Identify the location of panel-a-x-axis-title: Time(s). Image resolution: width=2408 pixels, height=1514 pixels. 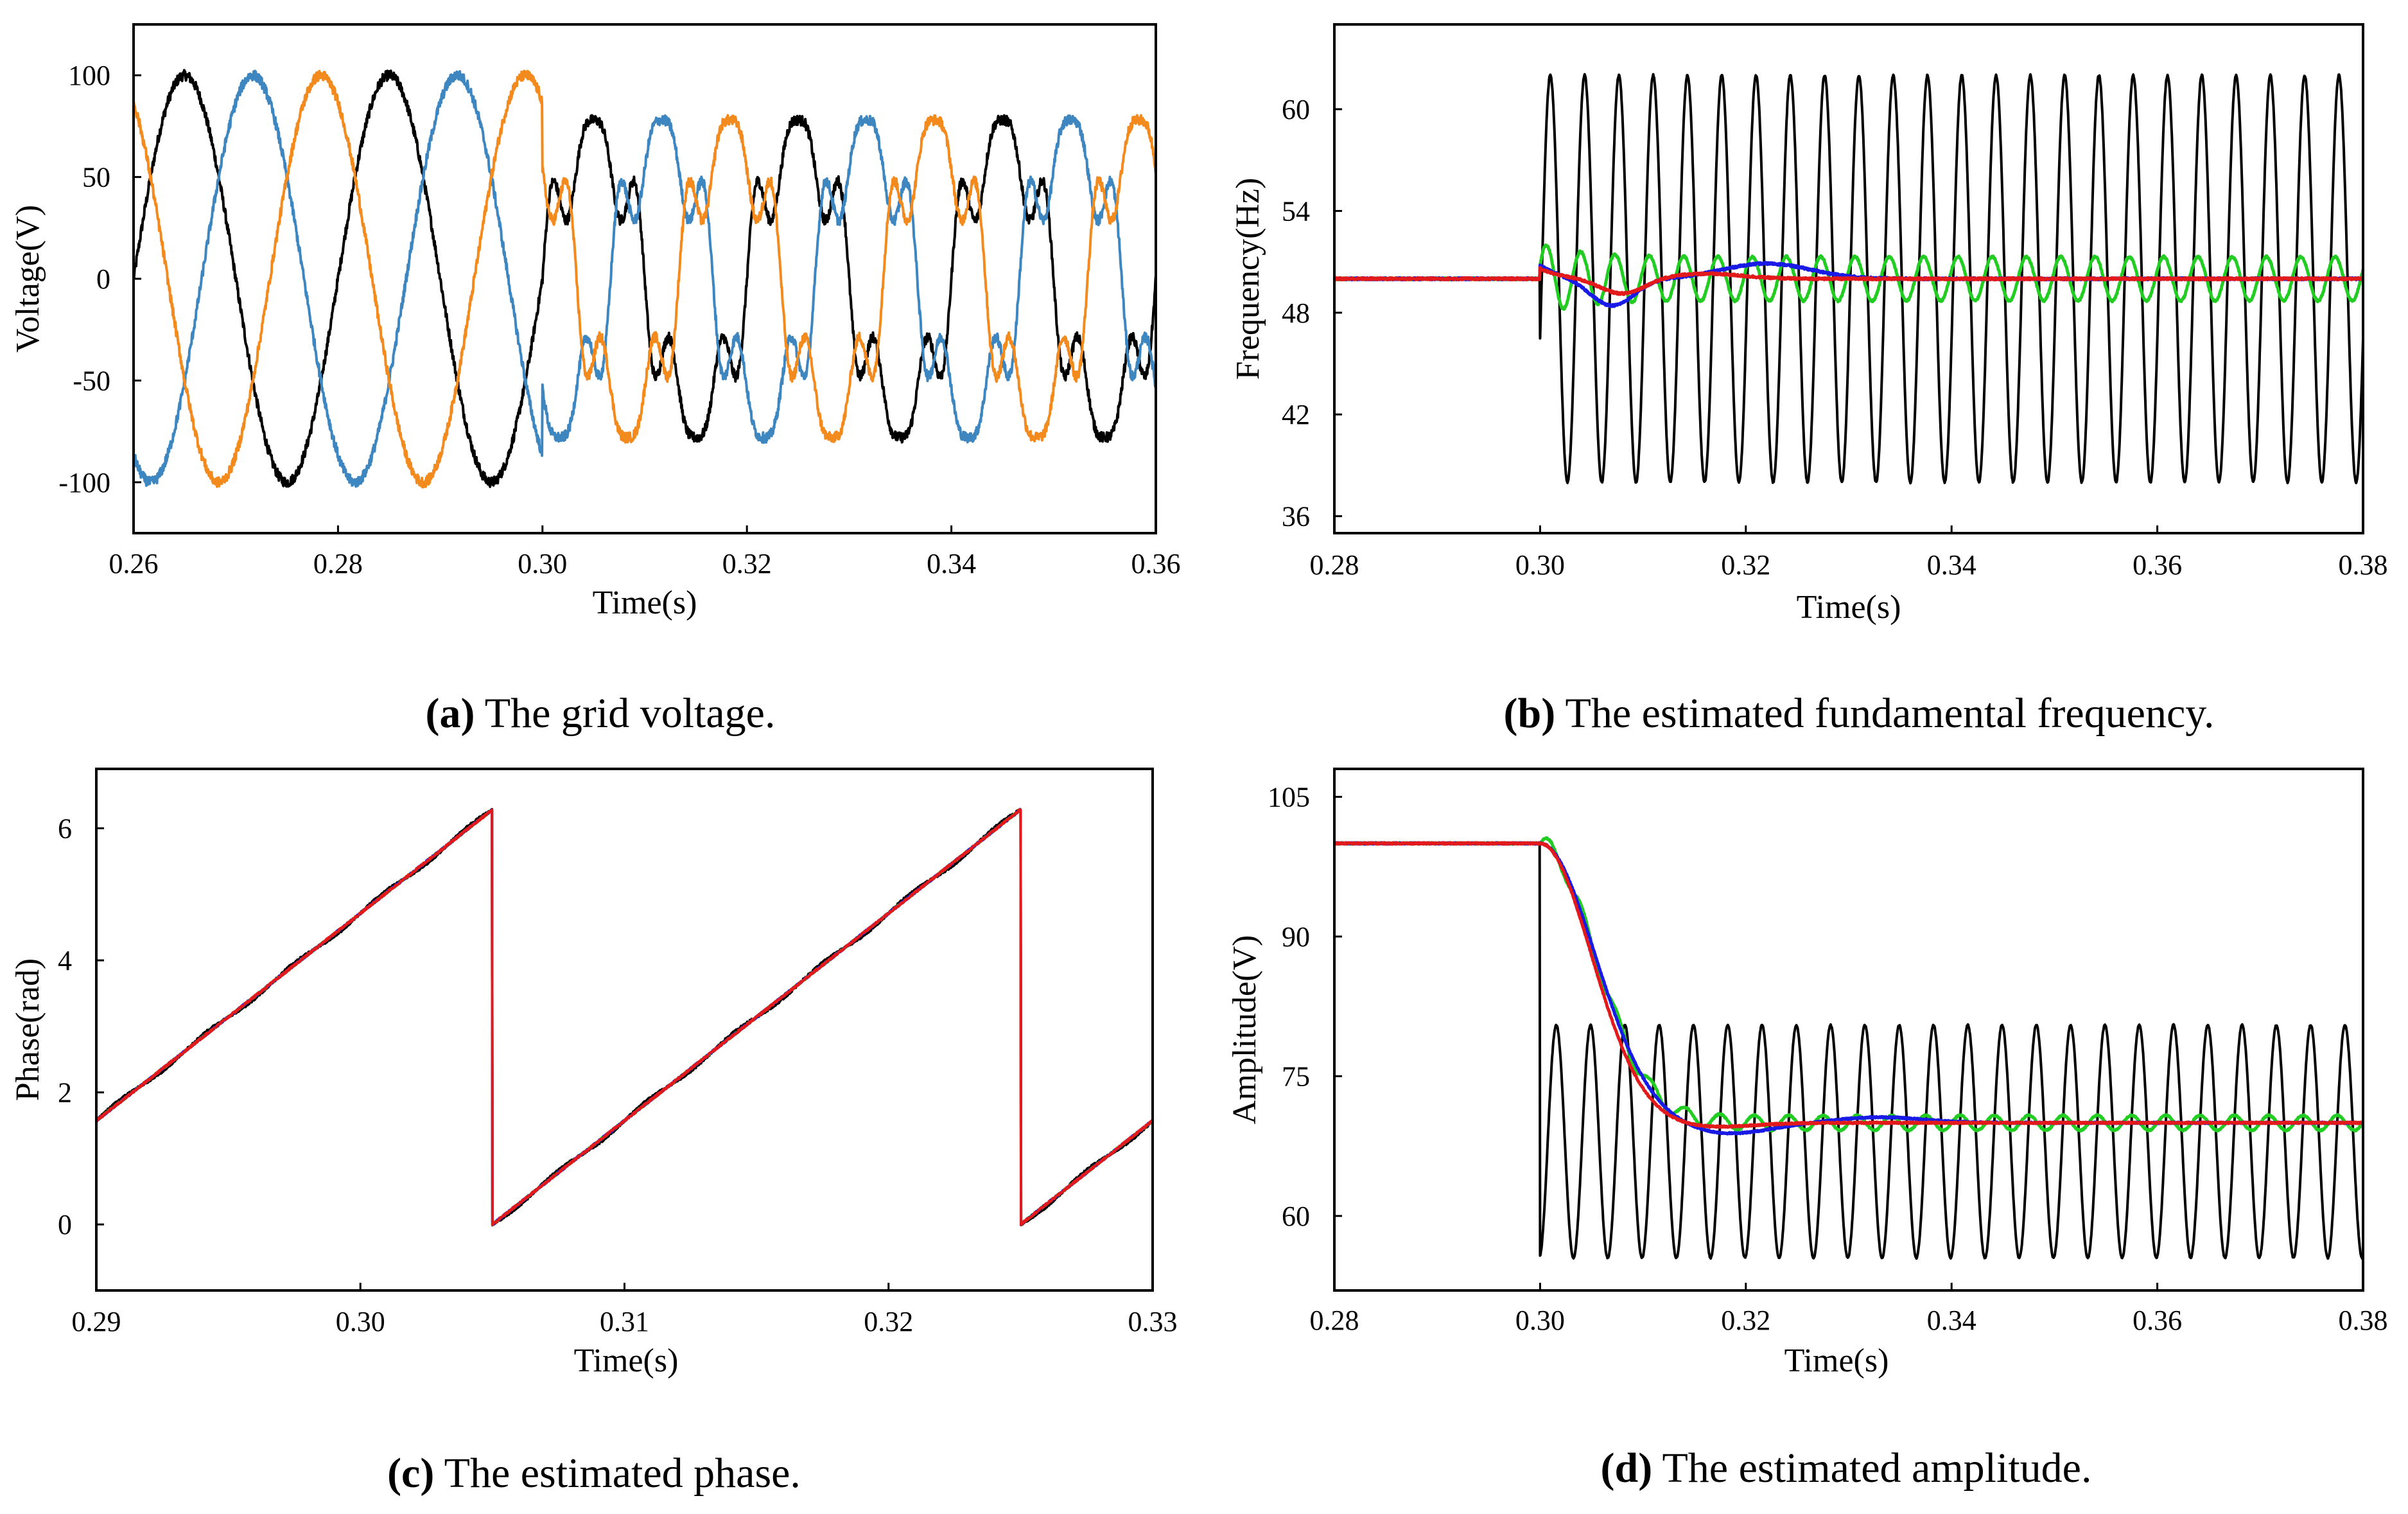
(645, 603).